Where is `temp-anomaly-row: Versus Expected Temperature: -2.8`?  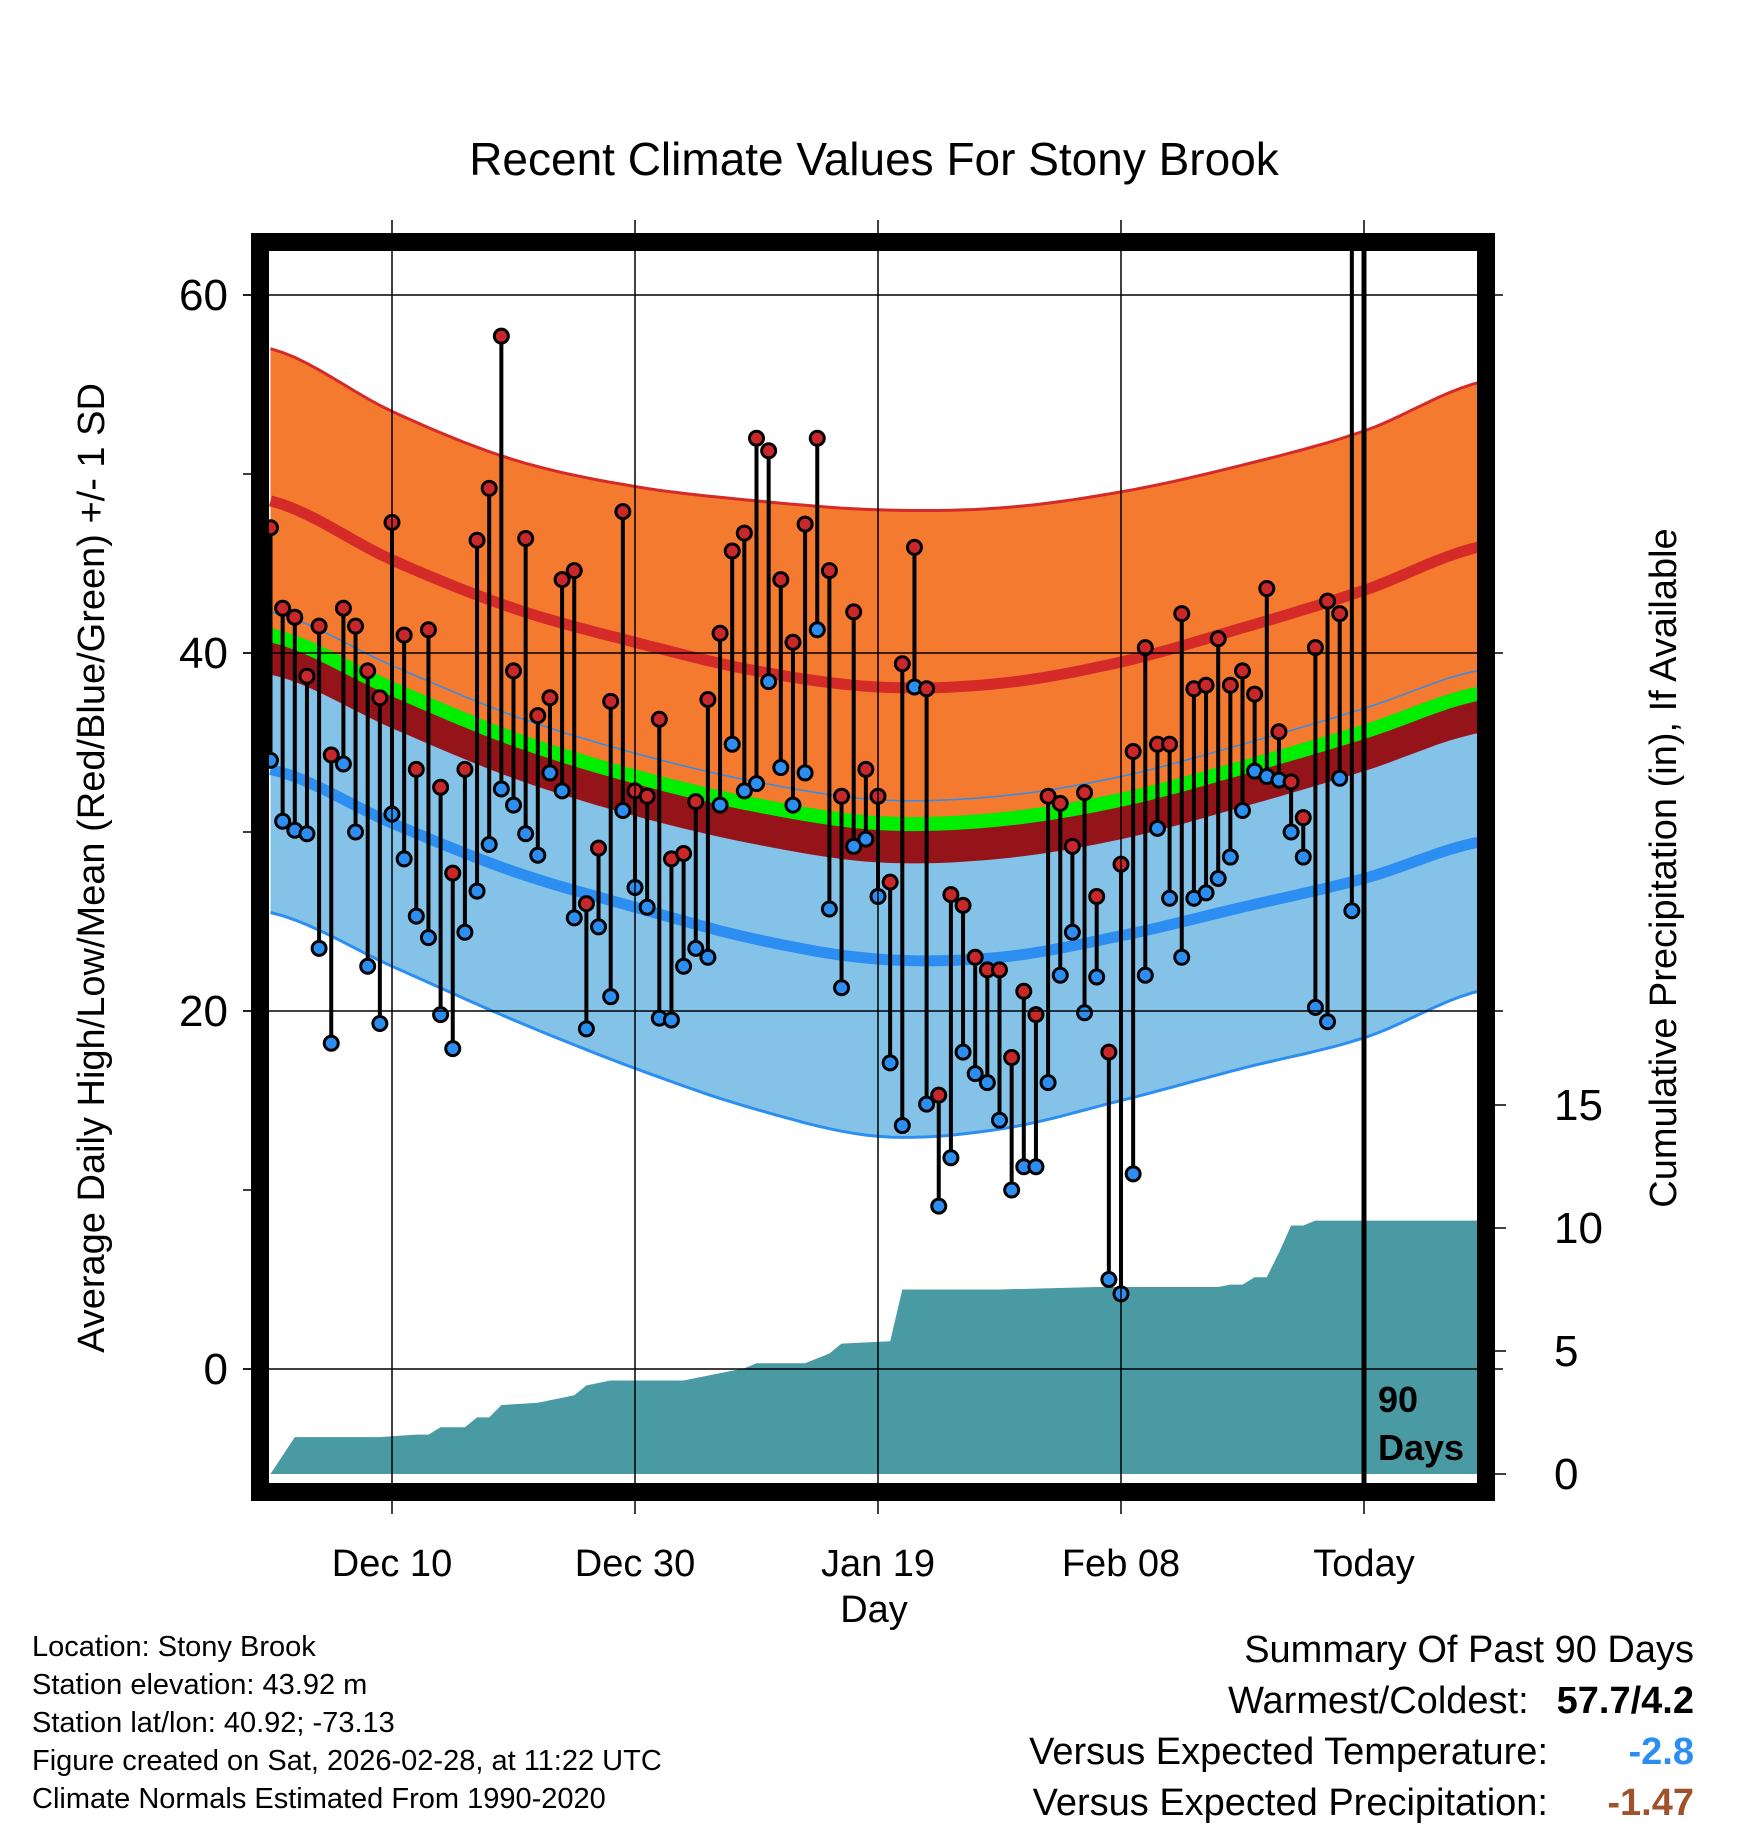
temp-anomaly-row: Versus Expected Temperature: -2.8 is located at coordinates (1361, 1752).